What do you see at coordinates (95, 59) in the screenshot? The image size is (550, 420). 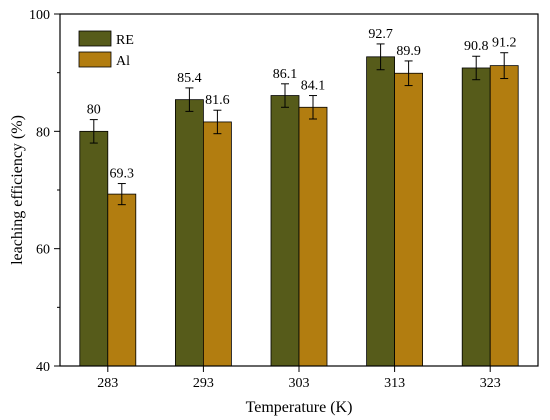 I see `legend-swatch-al` at bounding box center [95, 59].